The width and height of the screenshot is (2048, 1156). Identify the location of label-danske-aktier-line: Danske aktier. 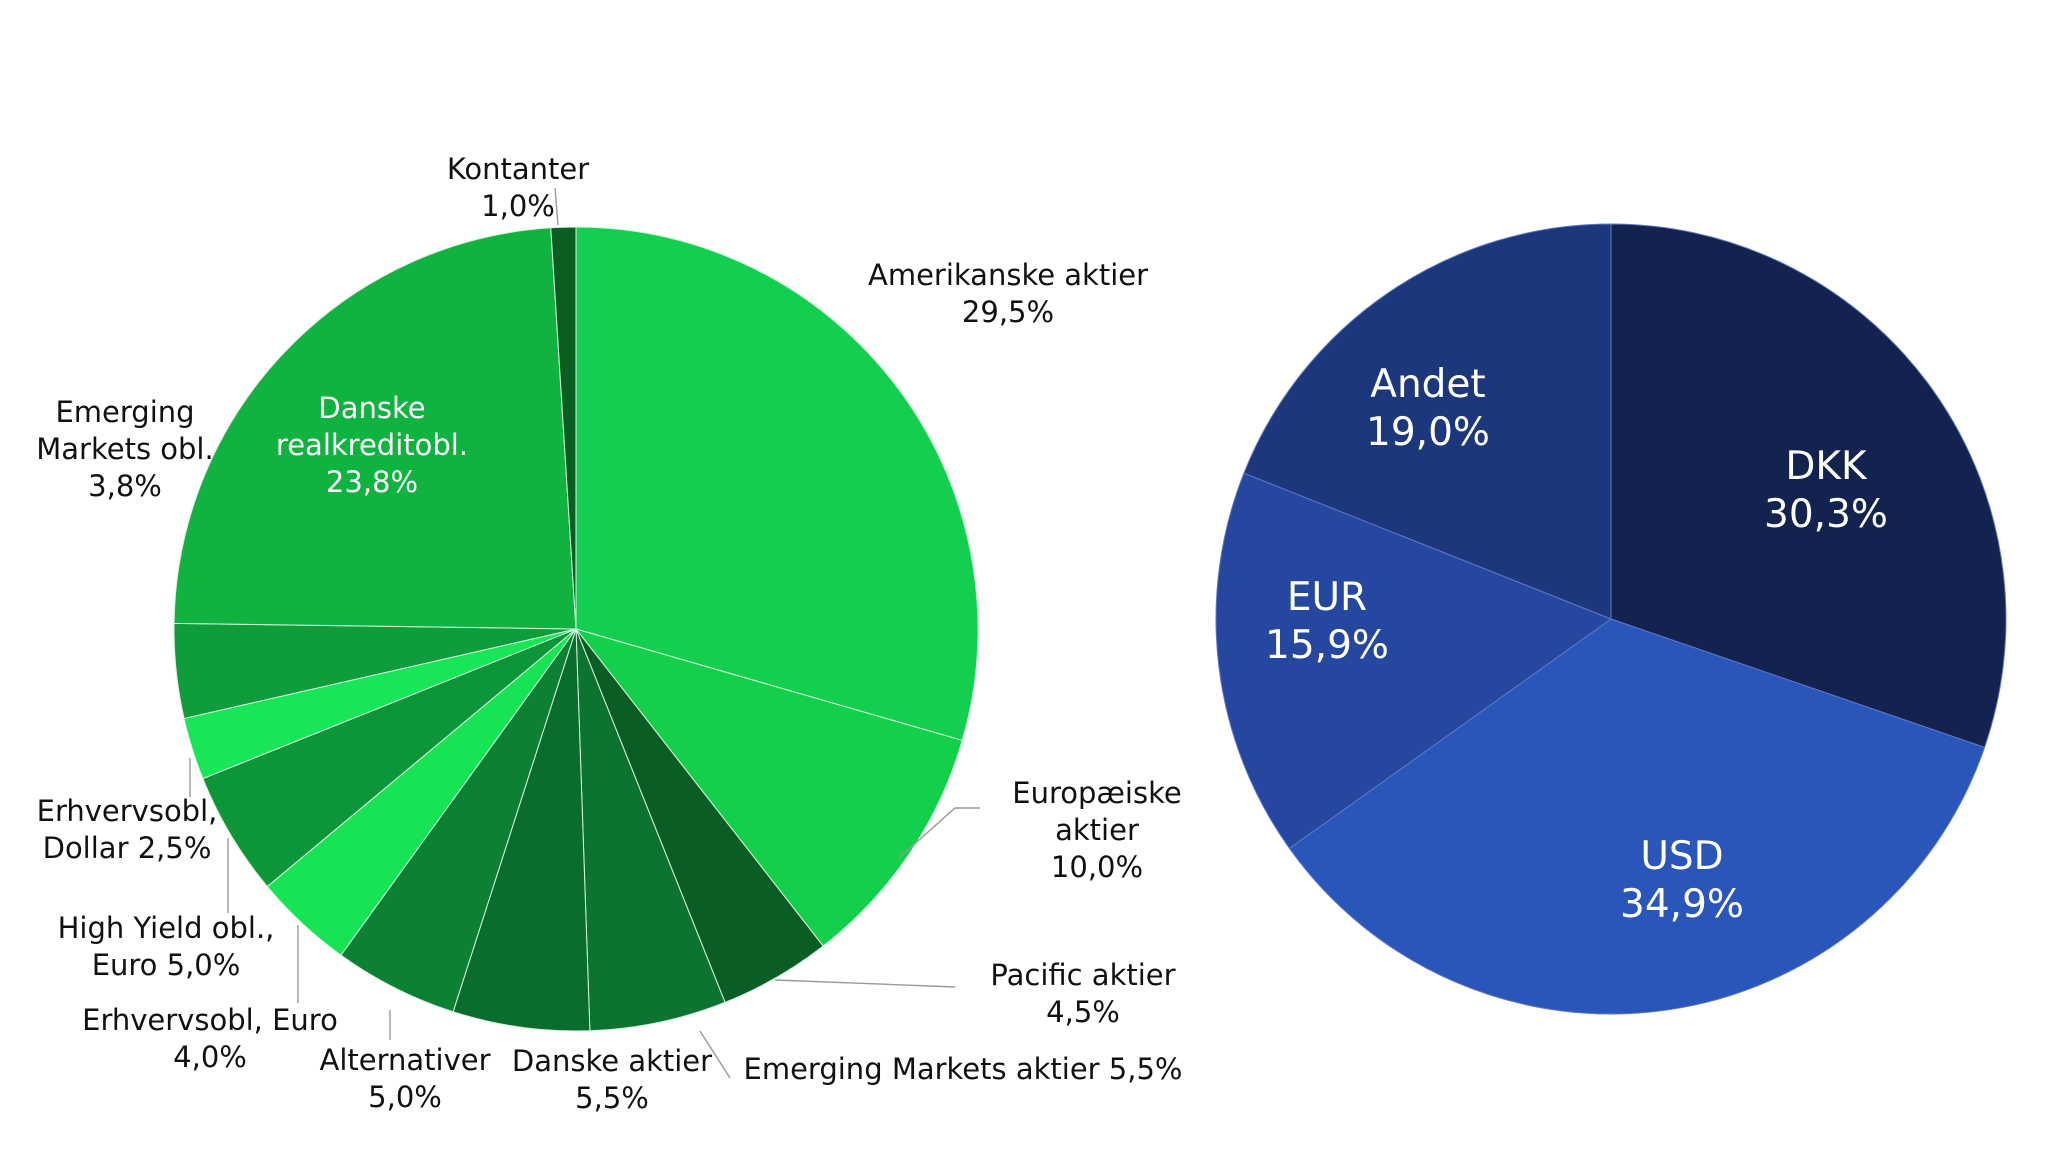
(612, 1061).